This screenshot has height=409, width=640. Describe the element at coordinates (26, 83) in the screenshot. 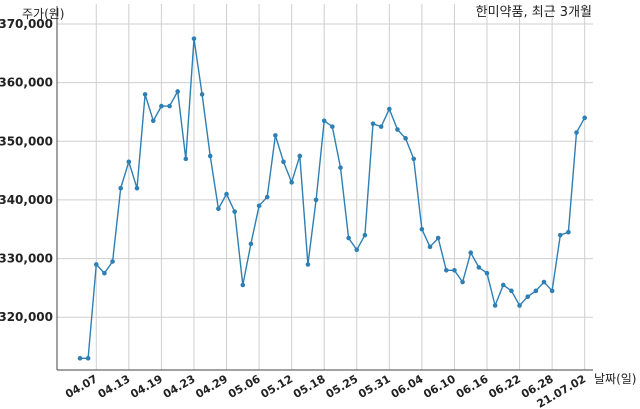

I see `y-tick-label: 360,000` at that location.